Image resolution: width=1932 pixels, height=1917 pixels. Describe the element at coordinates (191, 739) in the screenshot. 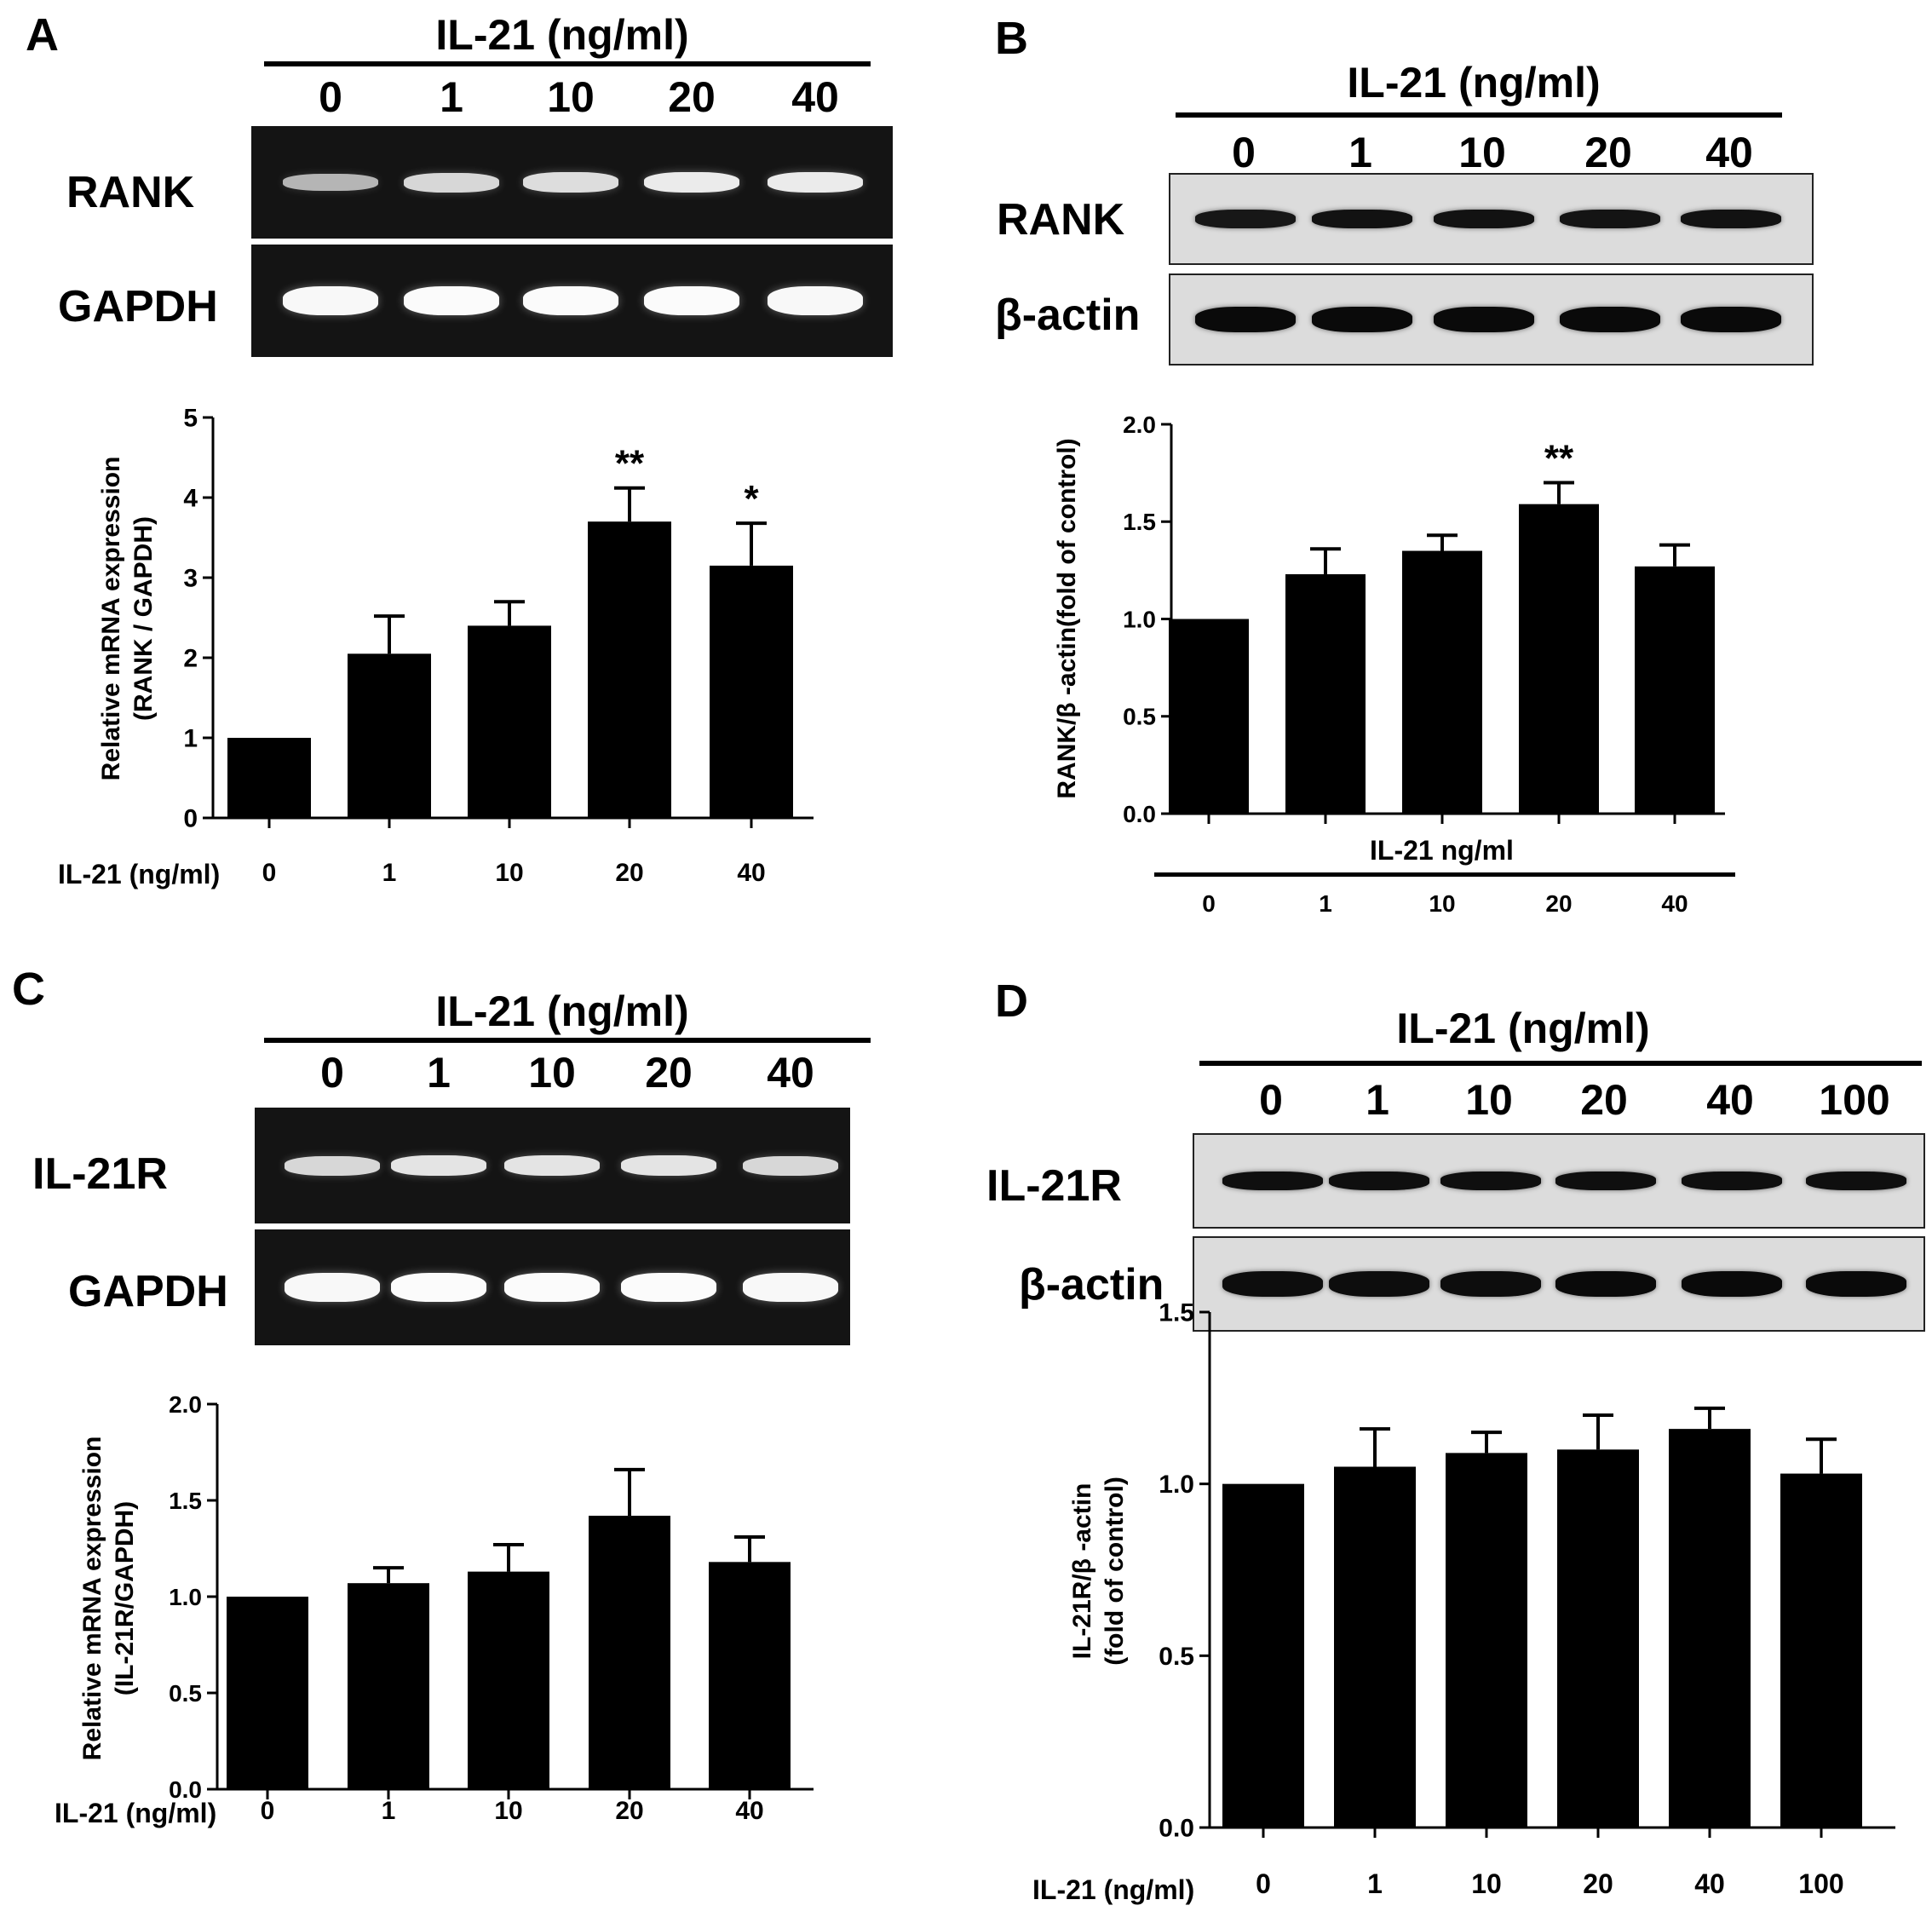

I see `y-tick-label: 1` at that location.